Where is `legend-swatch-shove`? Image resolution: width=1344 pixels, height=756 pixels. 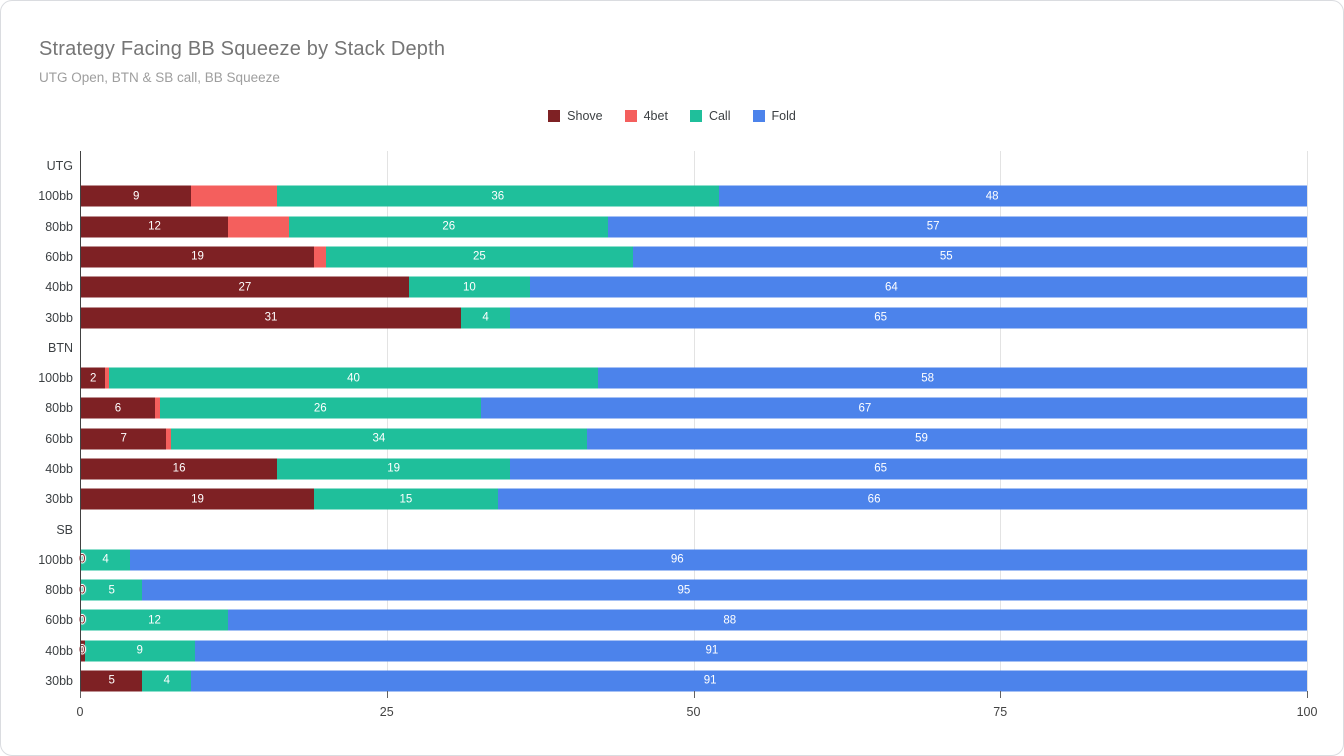 legend-swatch-shove is located at coordinates (554, 116).